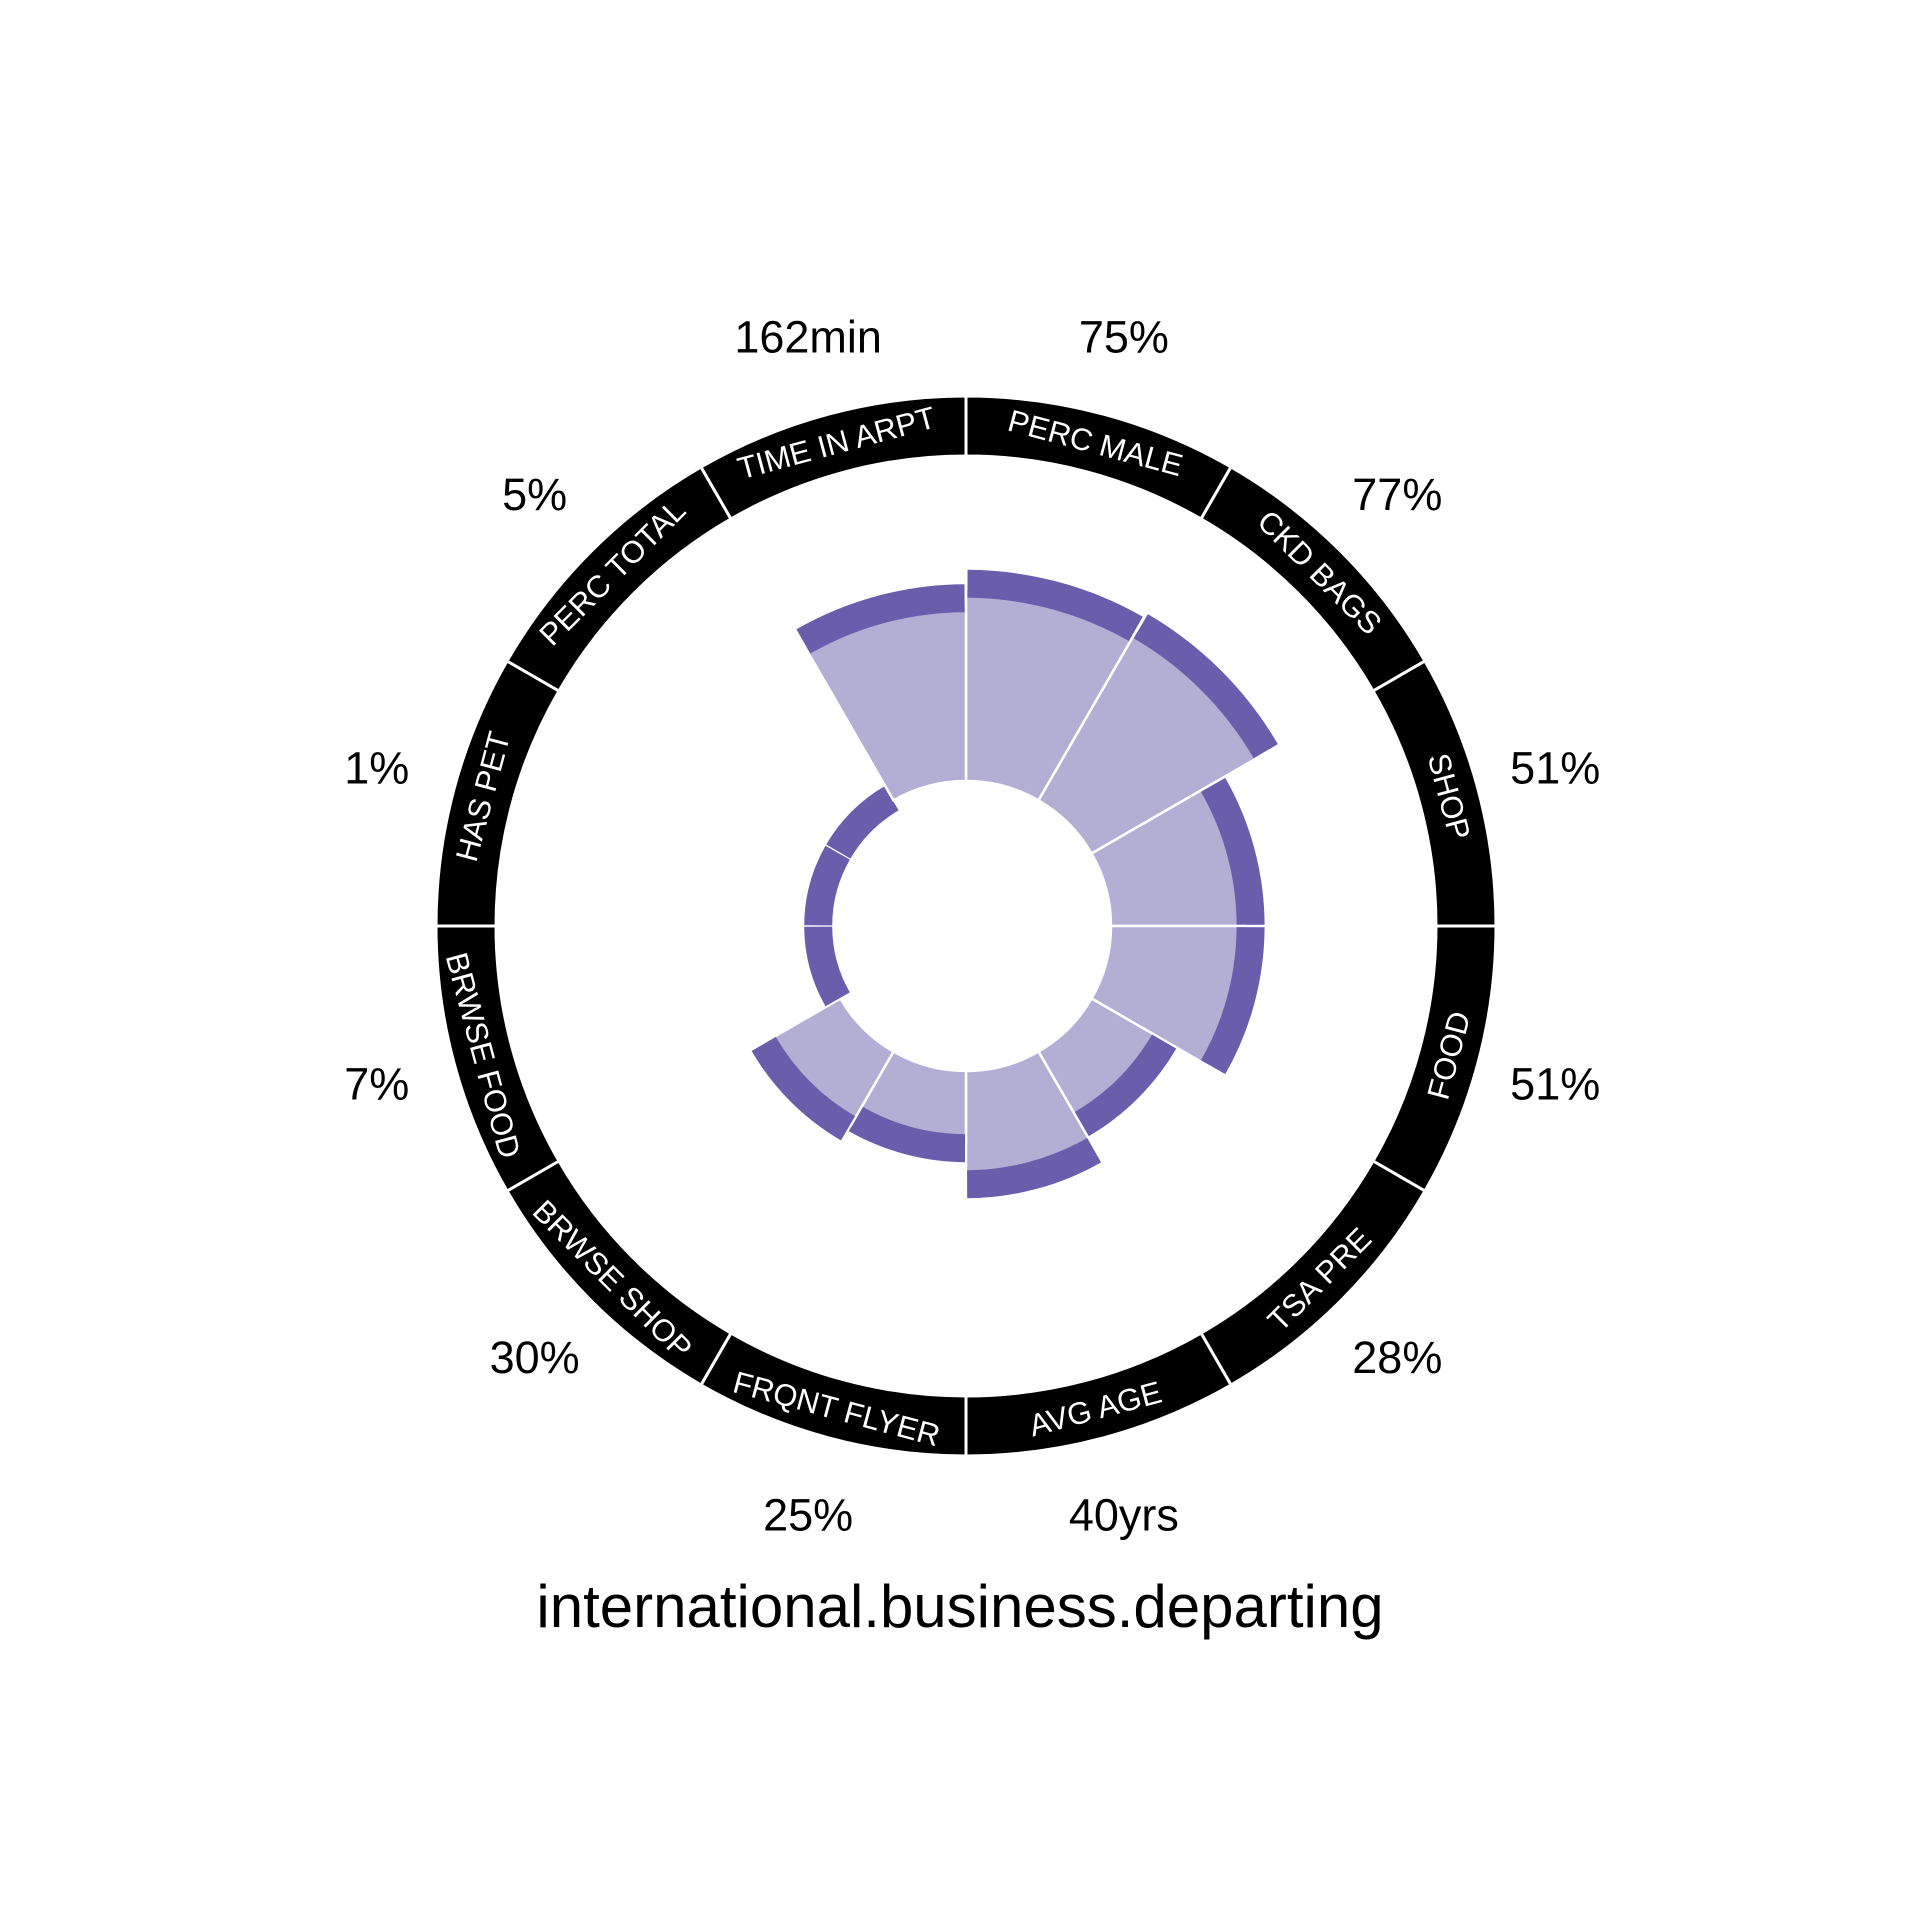 The width and height of the screenshot is (1920, 1920). What do you see at coordinates (959, 1606) in the screenshot?
I see `chart-title: international.business.departing` at bounding box center [959, 1606].